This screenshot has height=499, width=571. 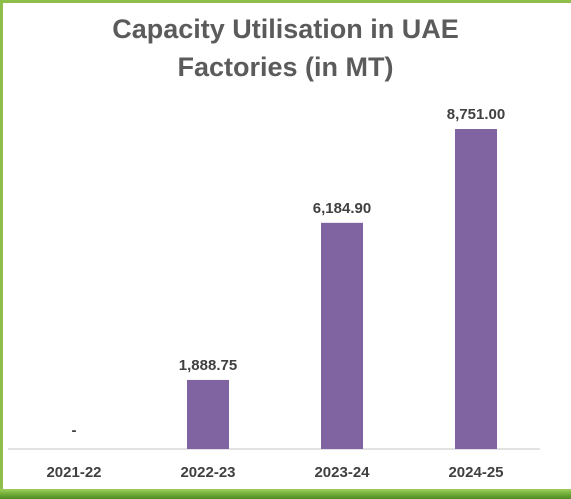 I want to click on data-label-2021-22: -, so click(x=74, y=430).